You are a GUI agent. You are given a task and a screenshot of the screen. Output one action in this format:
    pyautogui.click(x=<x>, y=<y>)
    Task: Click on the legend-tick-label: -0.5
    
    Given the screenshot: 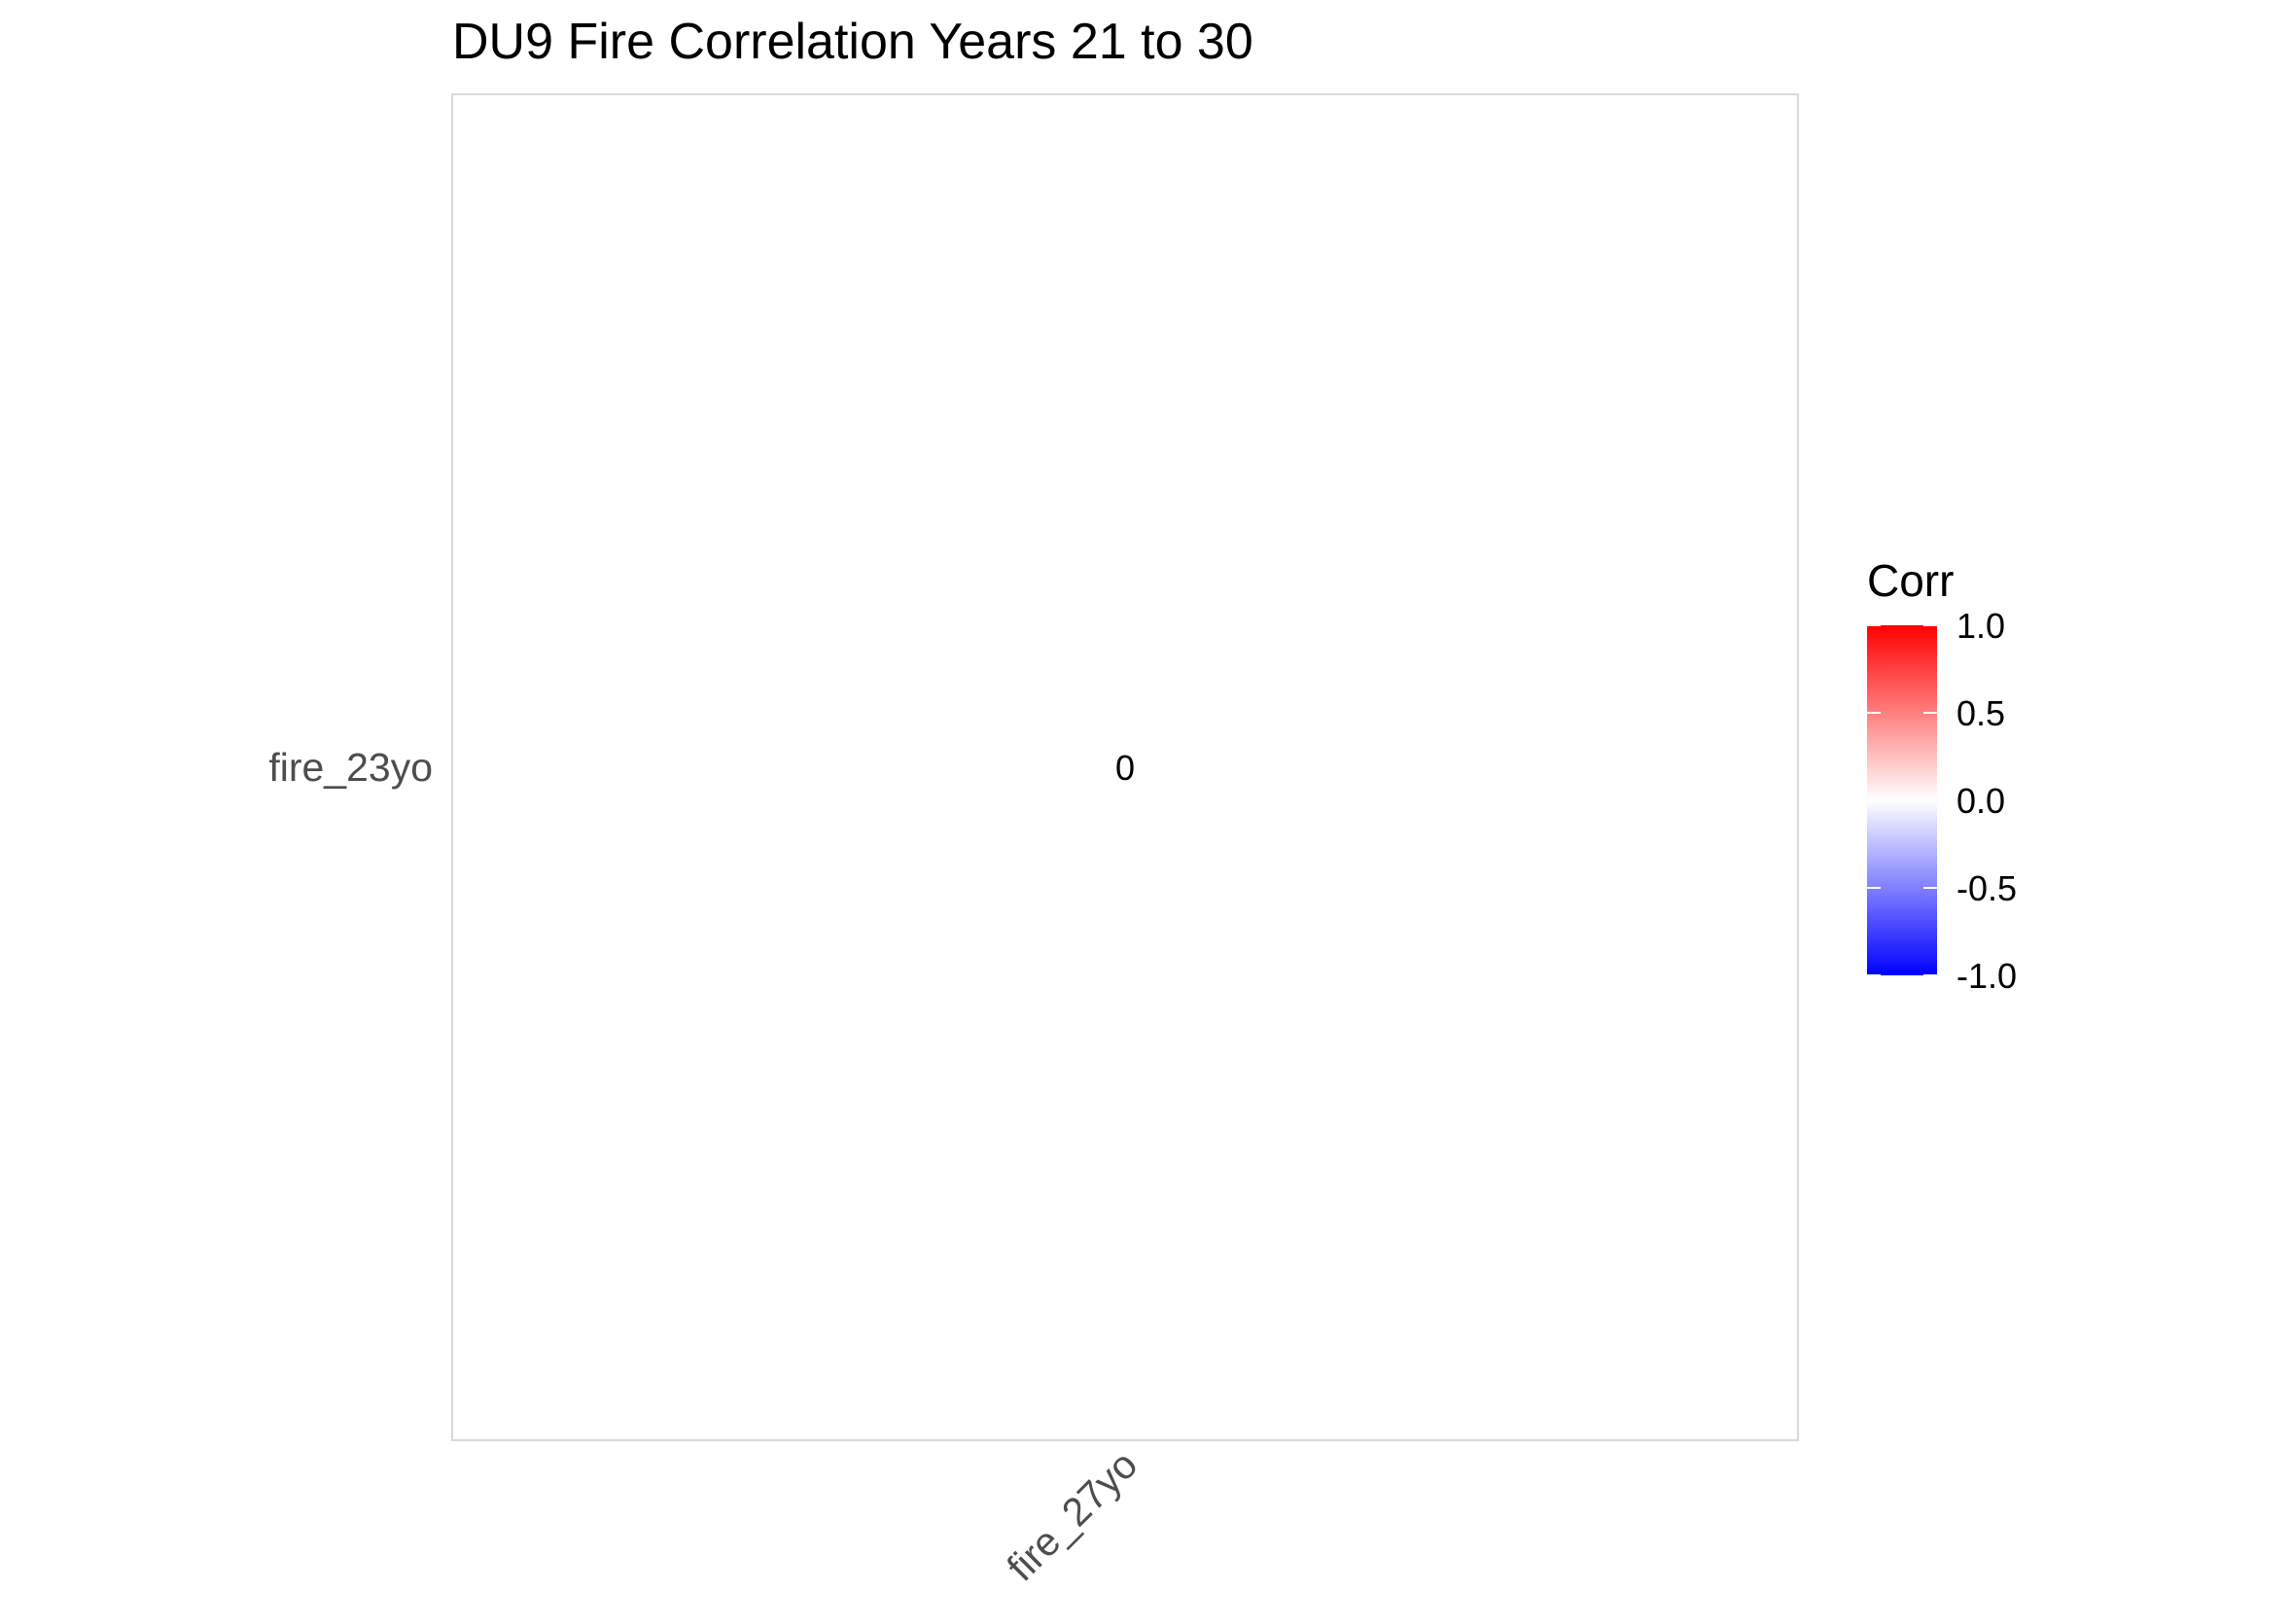 What is the action you would take?
    pyautogui.click(x=1986, y=888)
    